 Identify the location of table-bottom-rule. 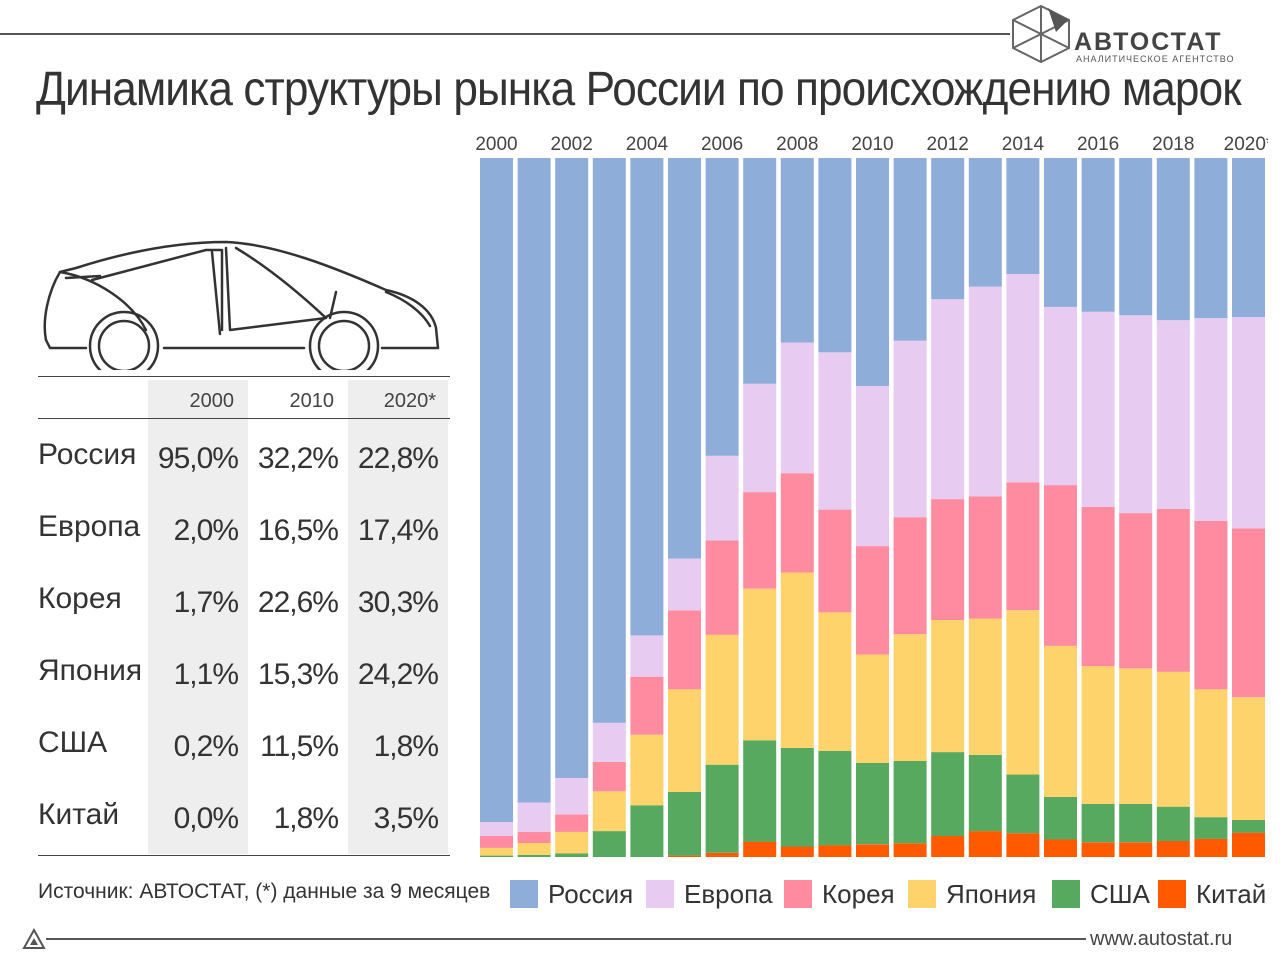
(244, 855).